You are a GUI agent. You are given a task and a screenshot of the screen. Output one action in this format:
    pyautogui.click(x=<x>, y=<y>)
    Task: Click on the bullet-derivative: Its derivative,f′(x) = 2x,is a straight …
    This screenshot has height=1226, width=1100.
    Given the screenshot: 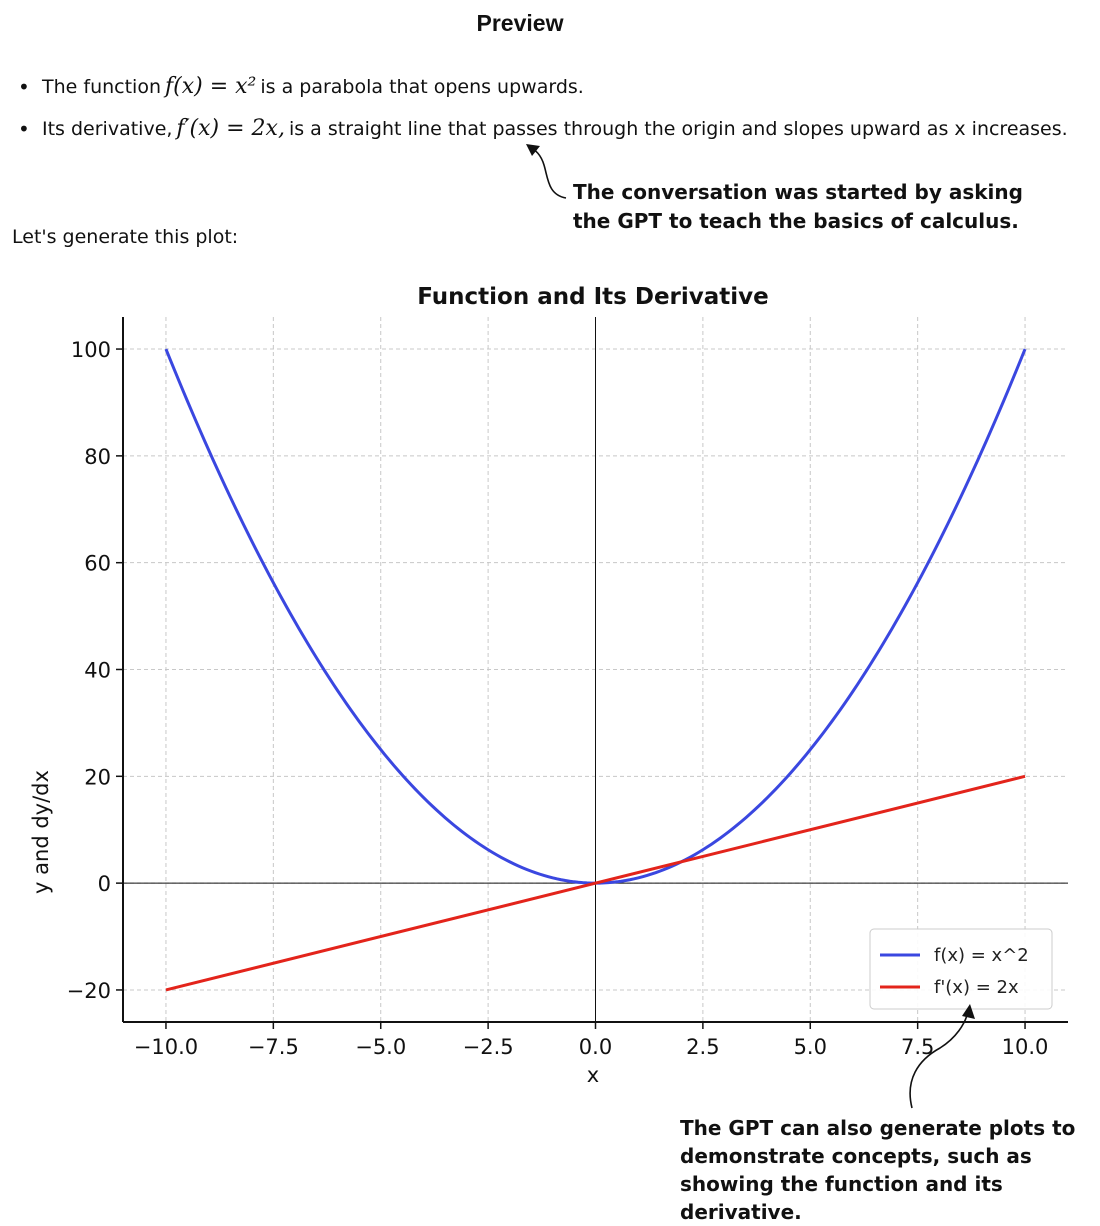 What is the action you would take?
    pyautogui.click(x=548, y=129)
    